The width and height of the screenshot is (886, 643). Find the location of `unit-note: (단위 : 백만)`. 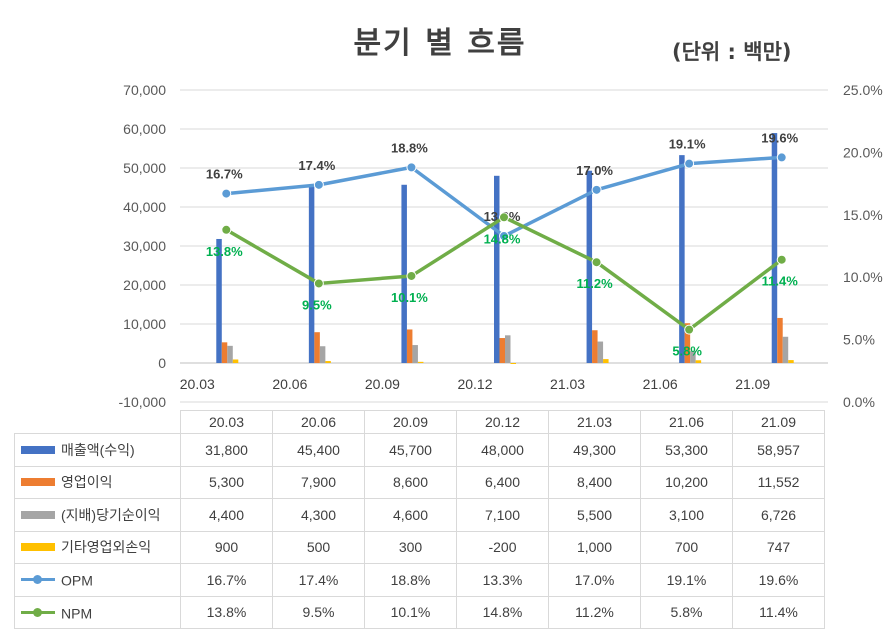

unit-note: (단위 : 백만) is located at coordinates (732, 52).